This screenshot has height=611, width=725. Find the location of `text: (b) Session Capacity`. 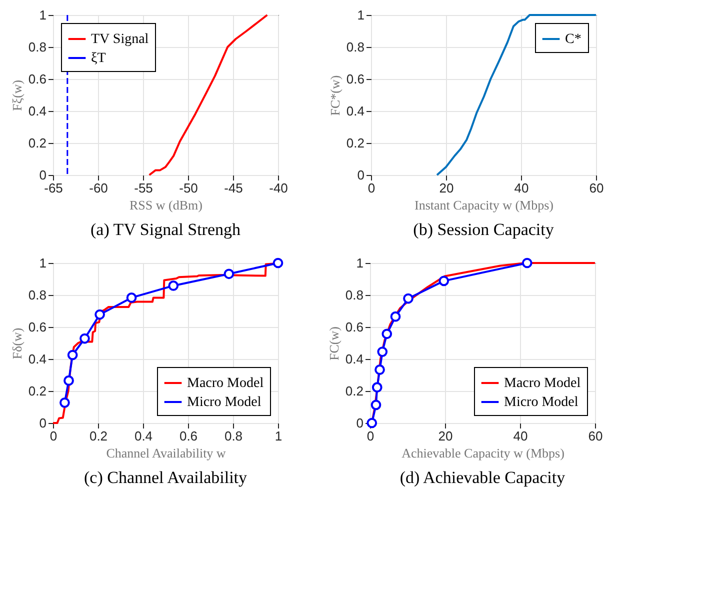

text: (b) Session Capacity is located at coordinates (483, 229).